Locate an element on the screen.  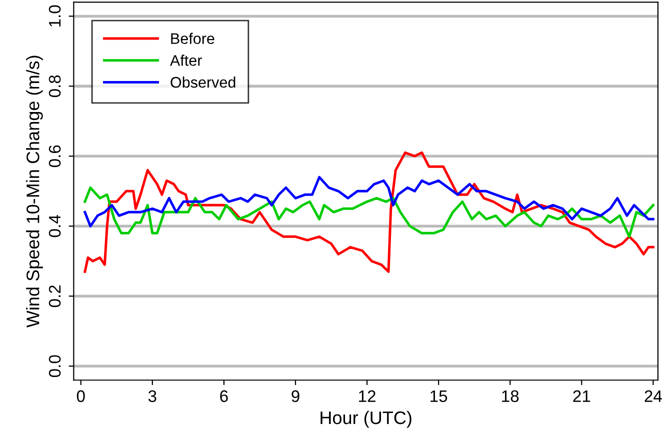
x-tick-label: 6 is located at coordinates (224, 396).